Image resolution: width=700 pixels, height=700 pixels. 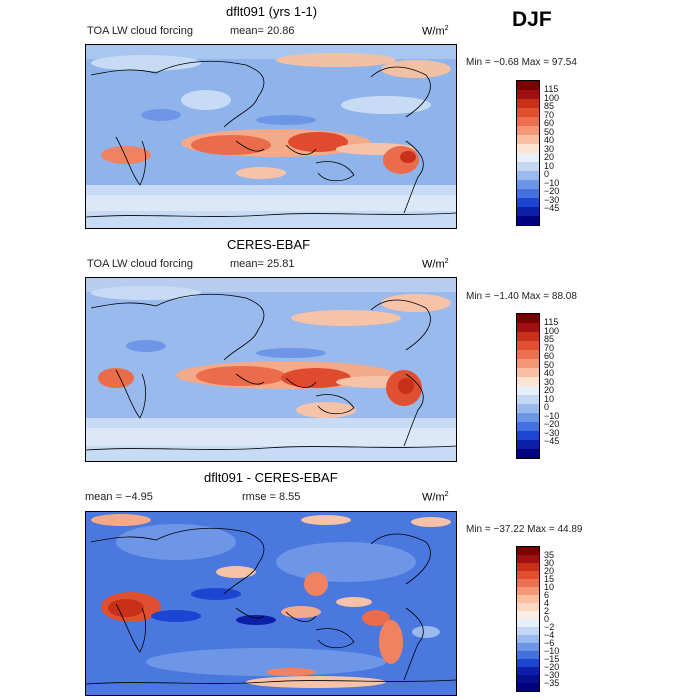 I want to click on panel-3-rmse: rmse = 8.55, so click(x=271, y=497).